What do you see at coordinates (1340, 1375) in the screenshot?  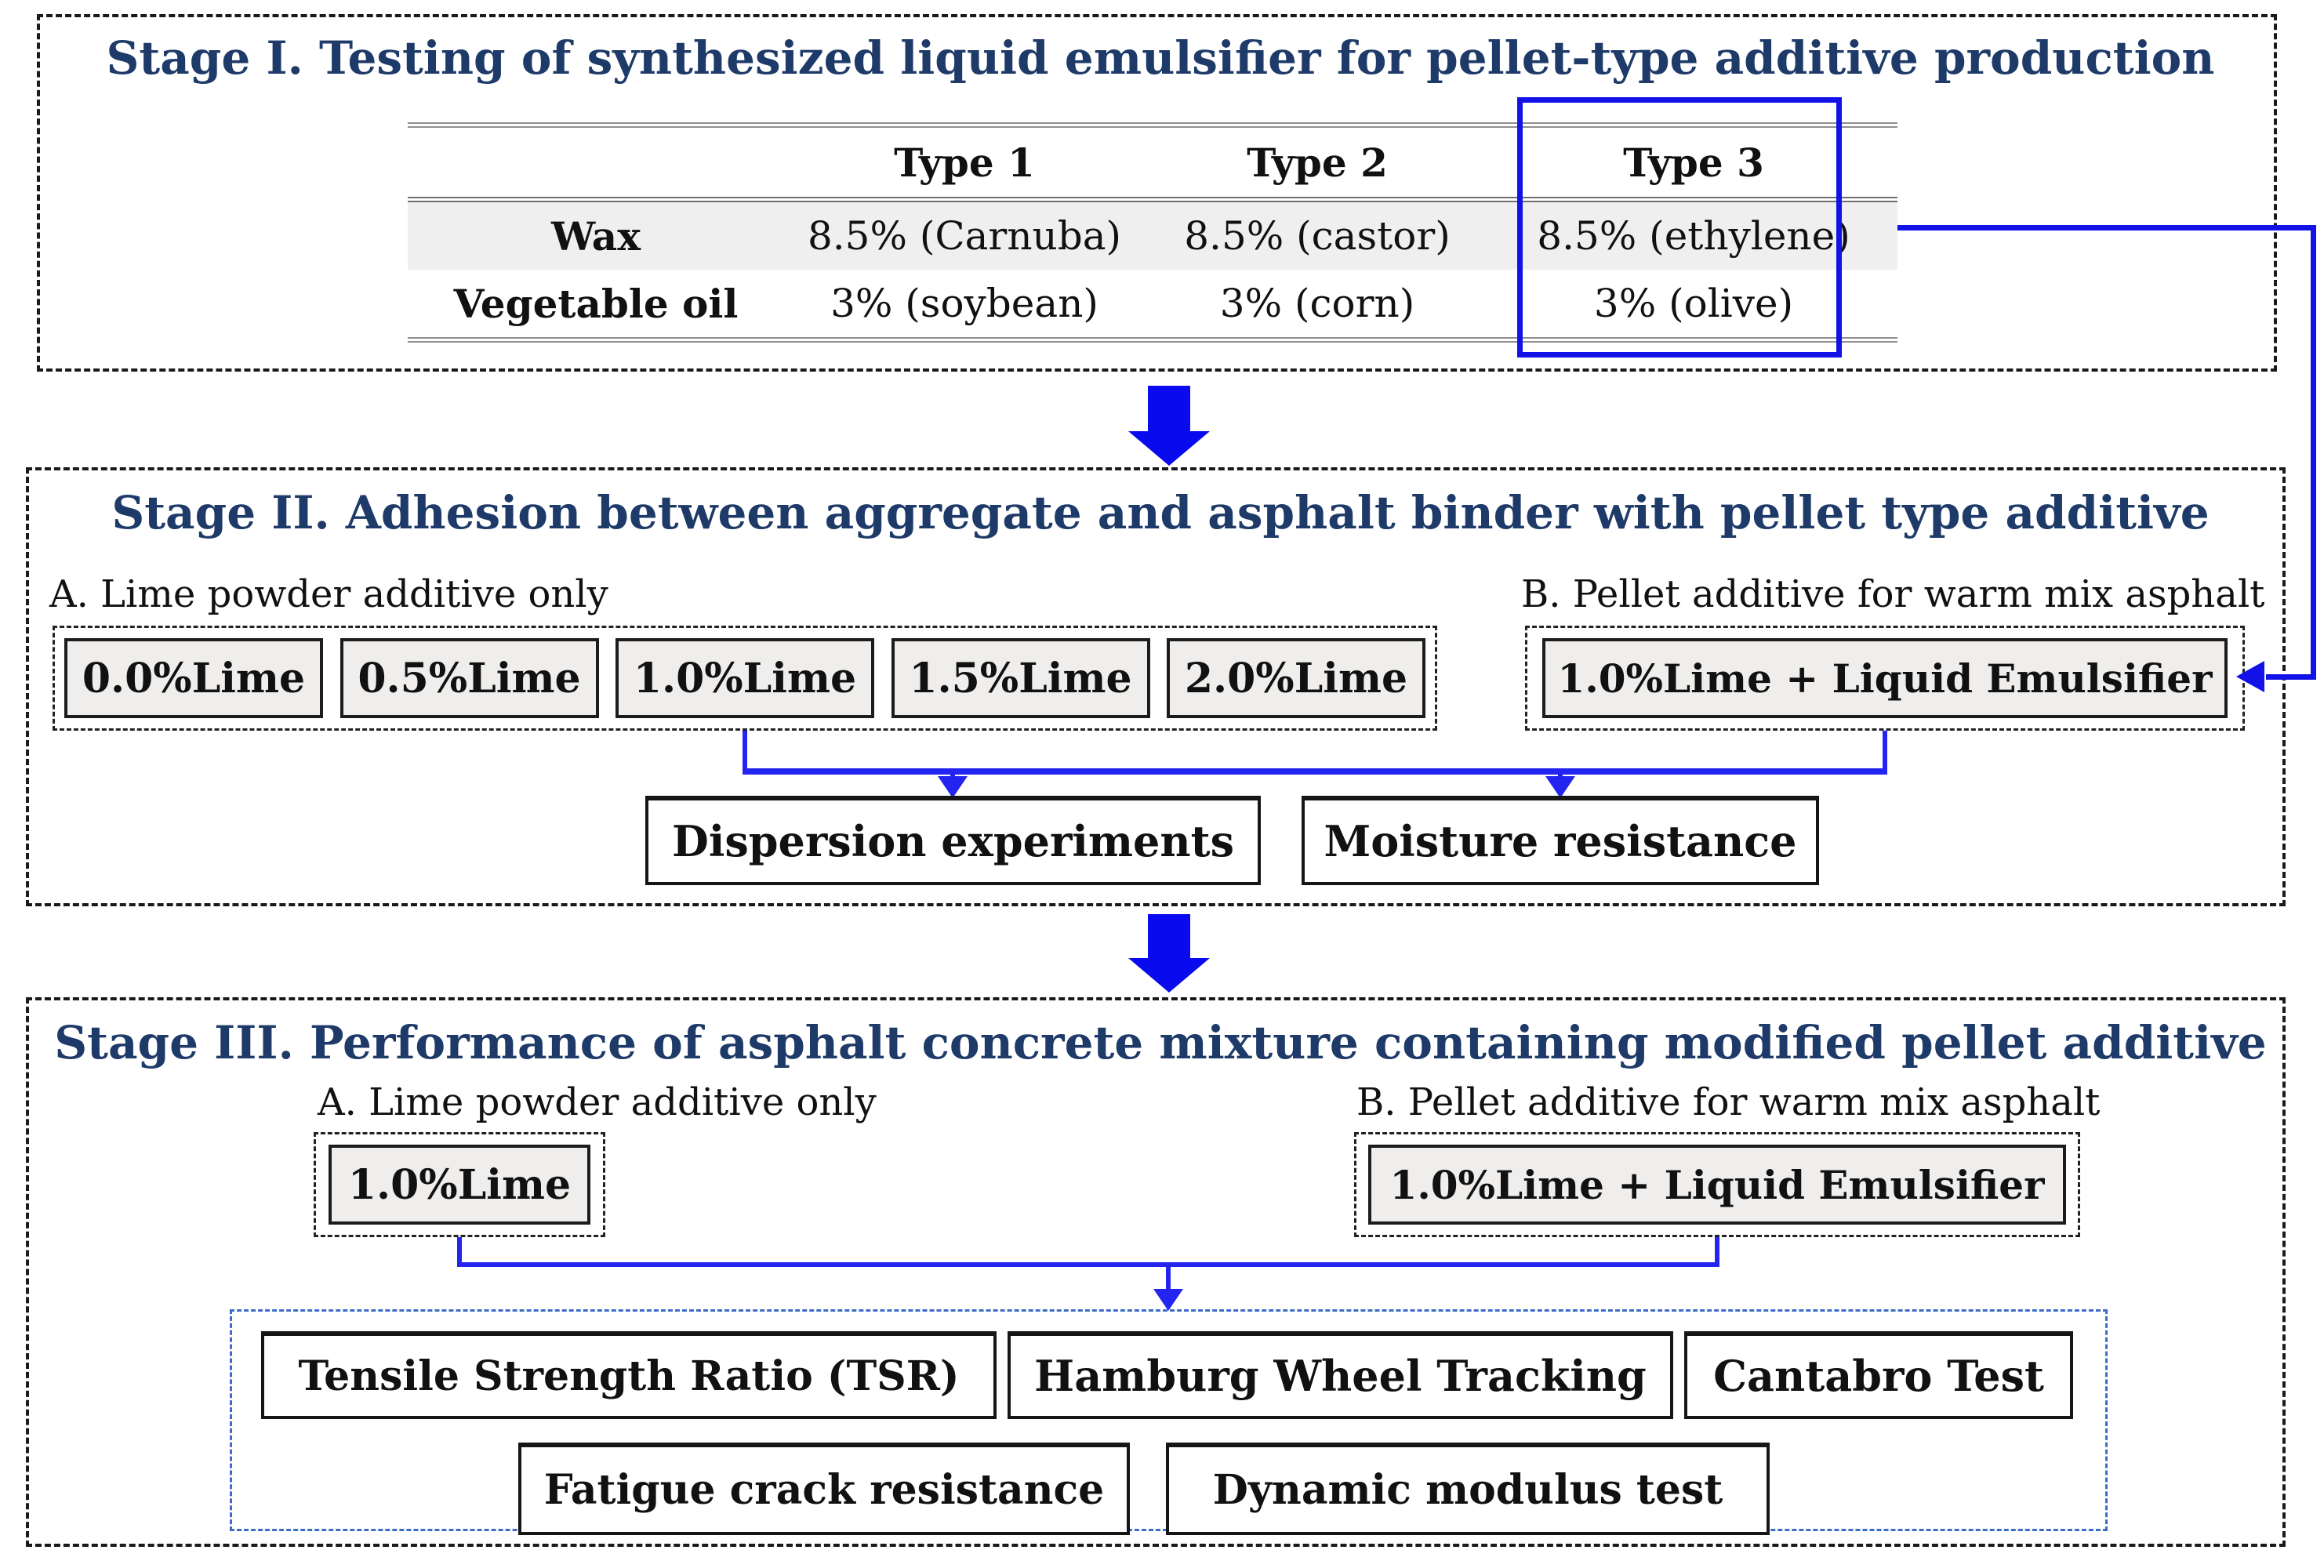 I see `hamburg-wheel-tracking-box: Hamburg Wheel Tracking` at bounding box center [1340, 1375].